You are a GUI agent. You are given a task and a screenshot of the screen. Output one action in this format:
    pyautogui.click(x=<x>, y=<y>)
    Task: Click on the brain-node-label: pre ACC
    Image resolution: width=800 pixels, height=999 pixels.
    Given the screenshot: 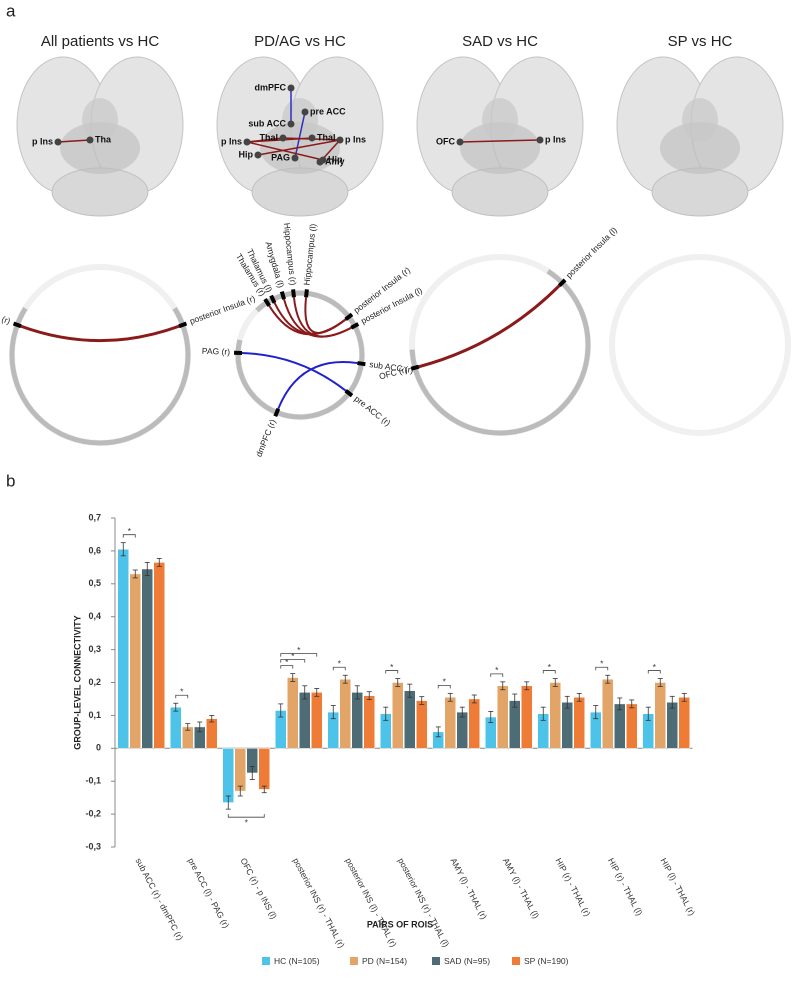 What is the action you would take?
    pyautogui.click(x=328, y=111)
    